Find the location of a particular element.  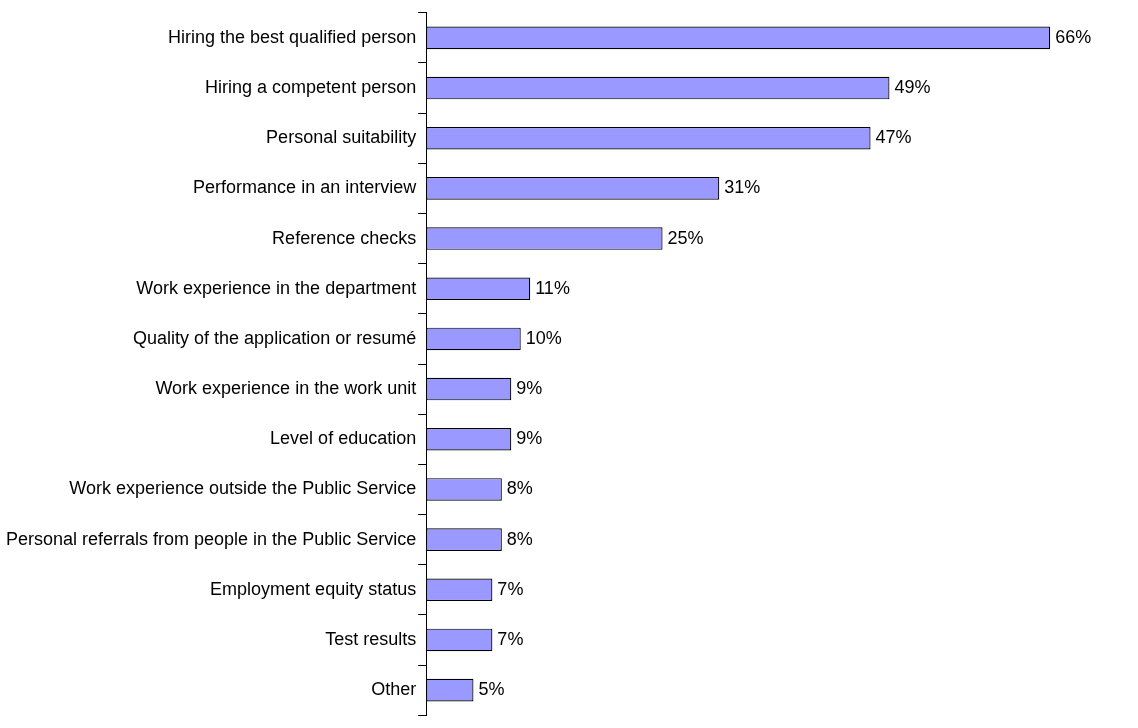

data-label: 31% is located at coordinates (742, 187).